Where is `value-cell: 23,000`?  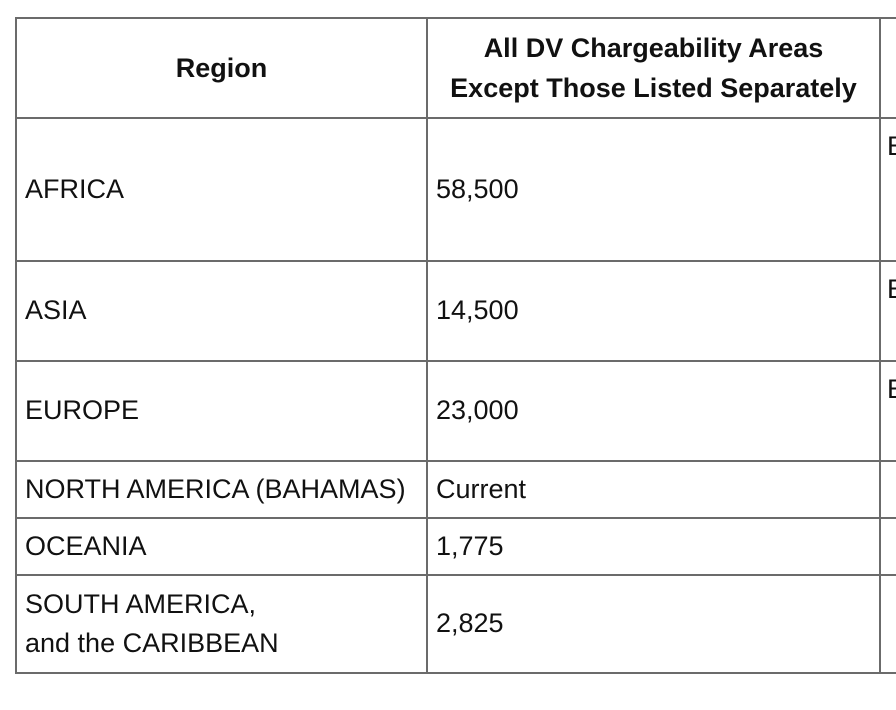
value-cell: 23,000 is located at coordinates (653, 411).